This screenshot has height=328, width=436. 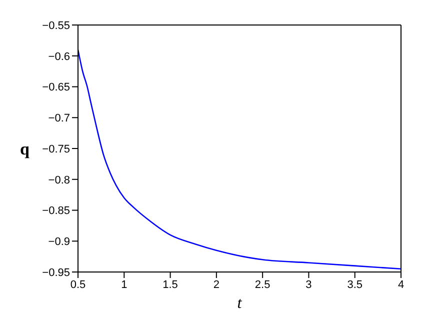 What do you see at coordinates (355, 284) in the screenshot?
I see `x-tick-label: 3.5` at bounding box center [355, 284].